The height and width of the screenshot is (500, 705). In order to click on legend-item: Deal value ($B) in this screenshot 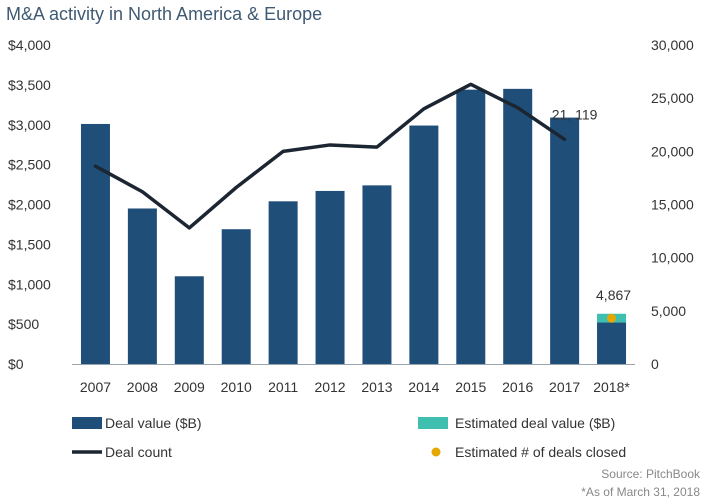, I will do `click(137, 423)`.